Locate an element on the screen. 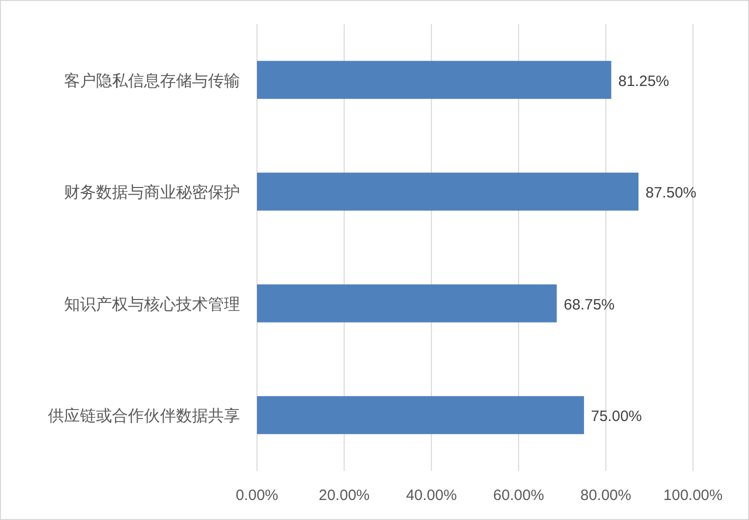 The width and height of the screenshot is (749, 520). x-tick-label: 60.00% is located at coordinates (518, 495).